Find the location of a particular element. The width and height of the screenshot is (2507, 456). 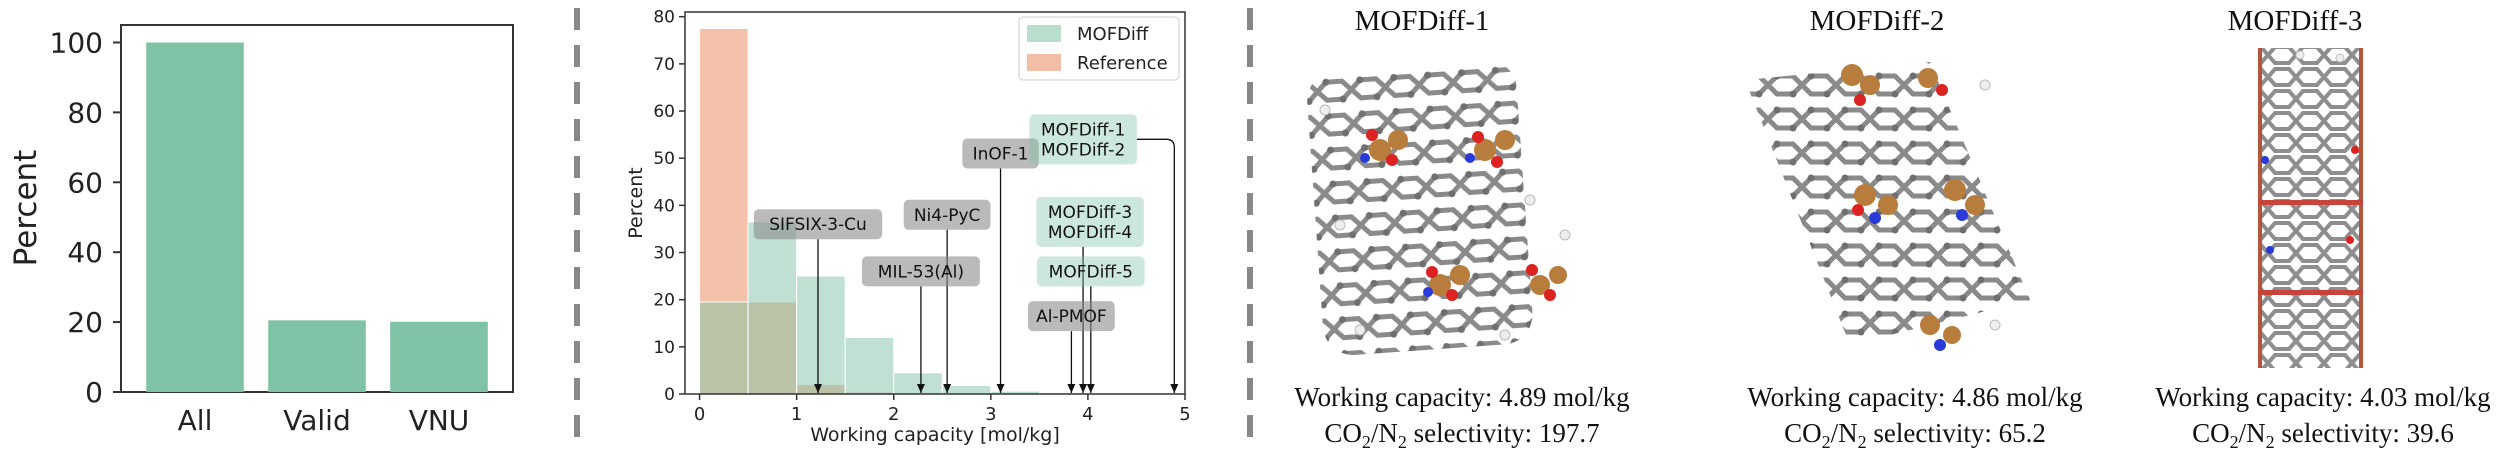

legend-label-mofdiff: MOFDiff is located at coordinates (1113, 34).